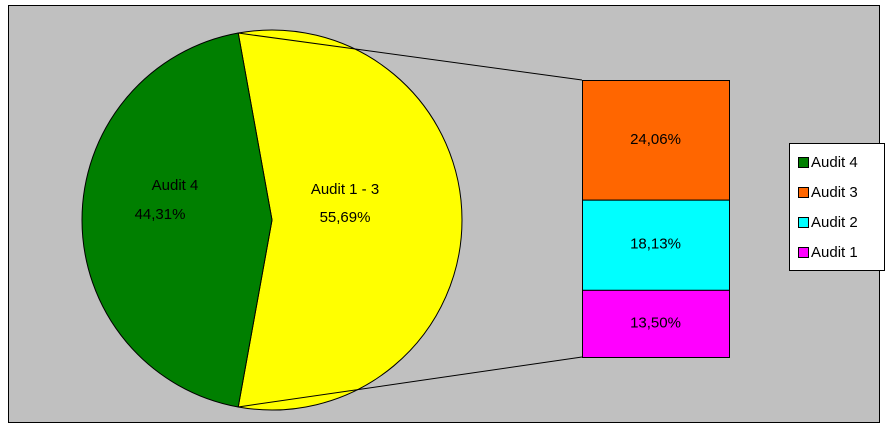 Image resolution: width=887 pixels, height=434 pixels. Describe the element at coordinates (834, 222) in the screenshot. I see `legend-label: Audit 2` at that location.